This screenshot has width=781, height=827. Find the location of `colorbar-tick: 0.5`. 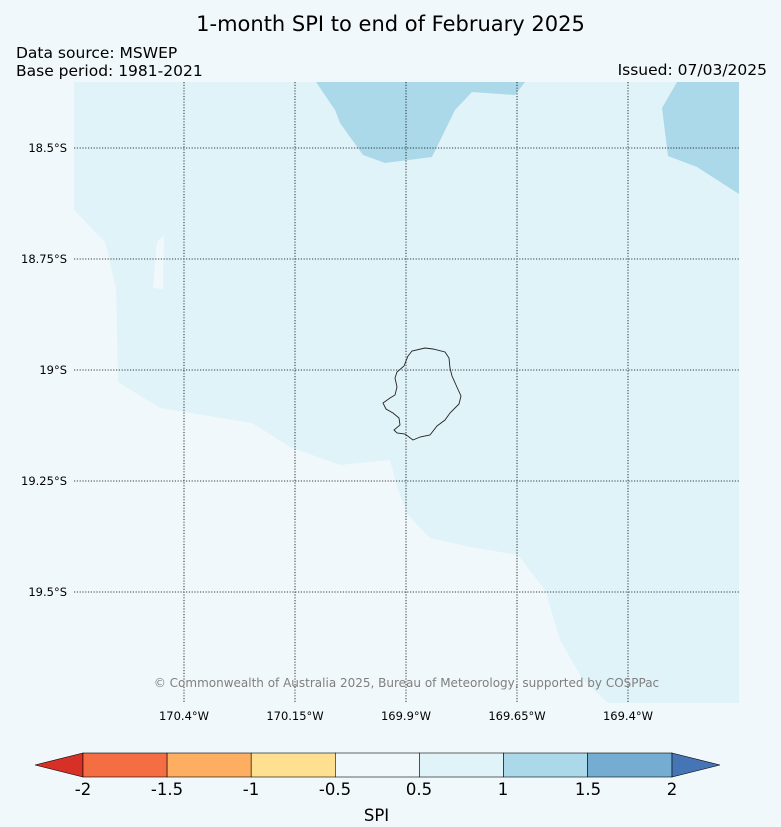

colorbar-tick: 0.5 is located at coordinates (419, 789).